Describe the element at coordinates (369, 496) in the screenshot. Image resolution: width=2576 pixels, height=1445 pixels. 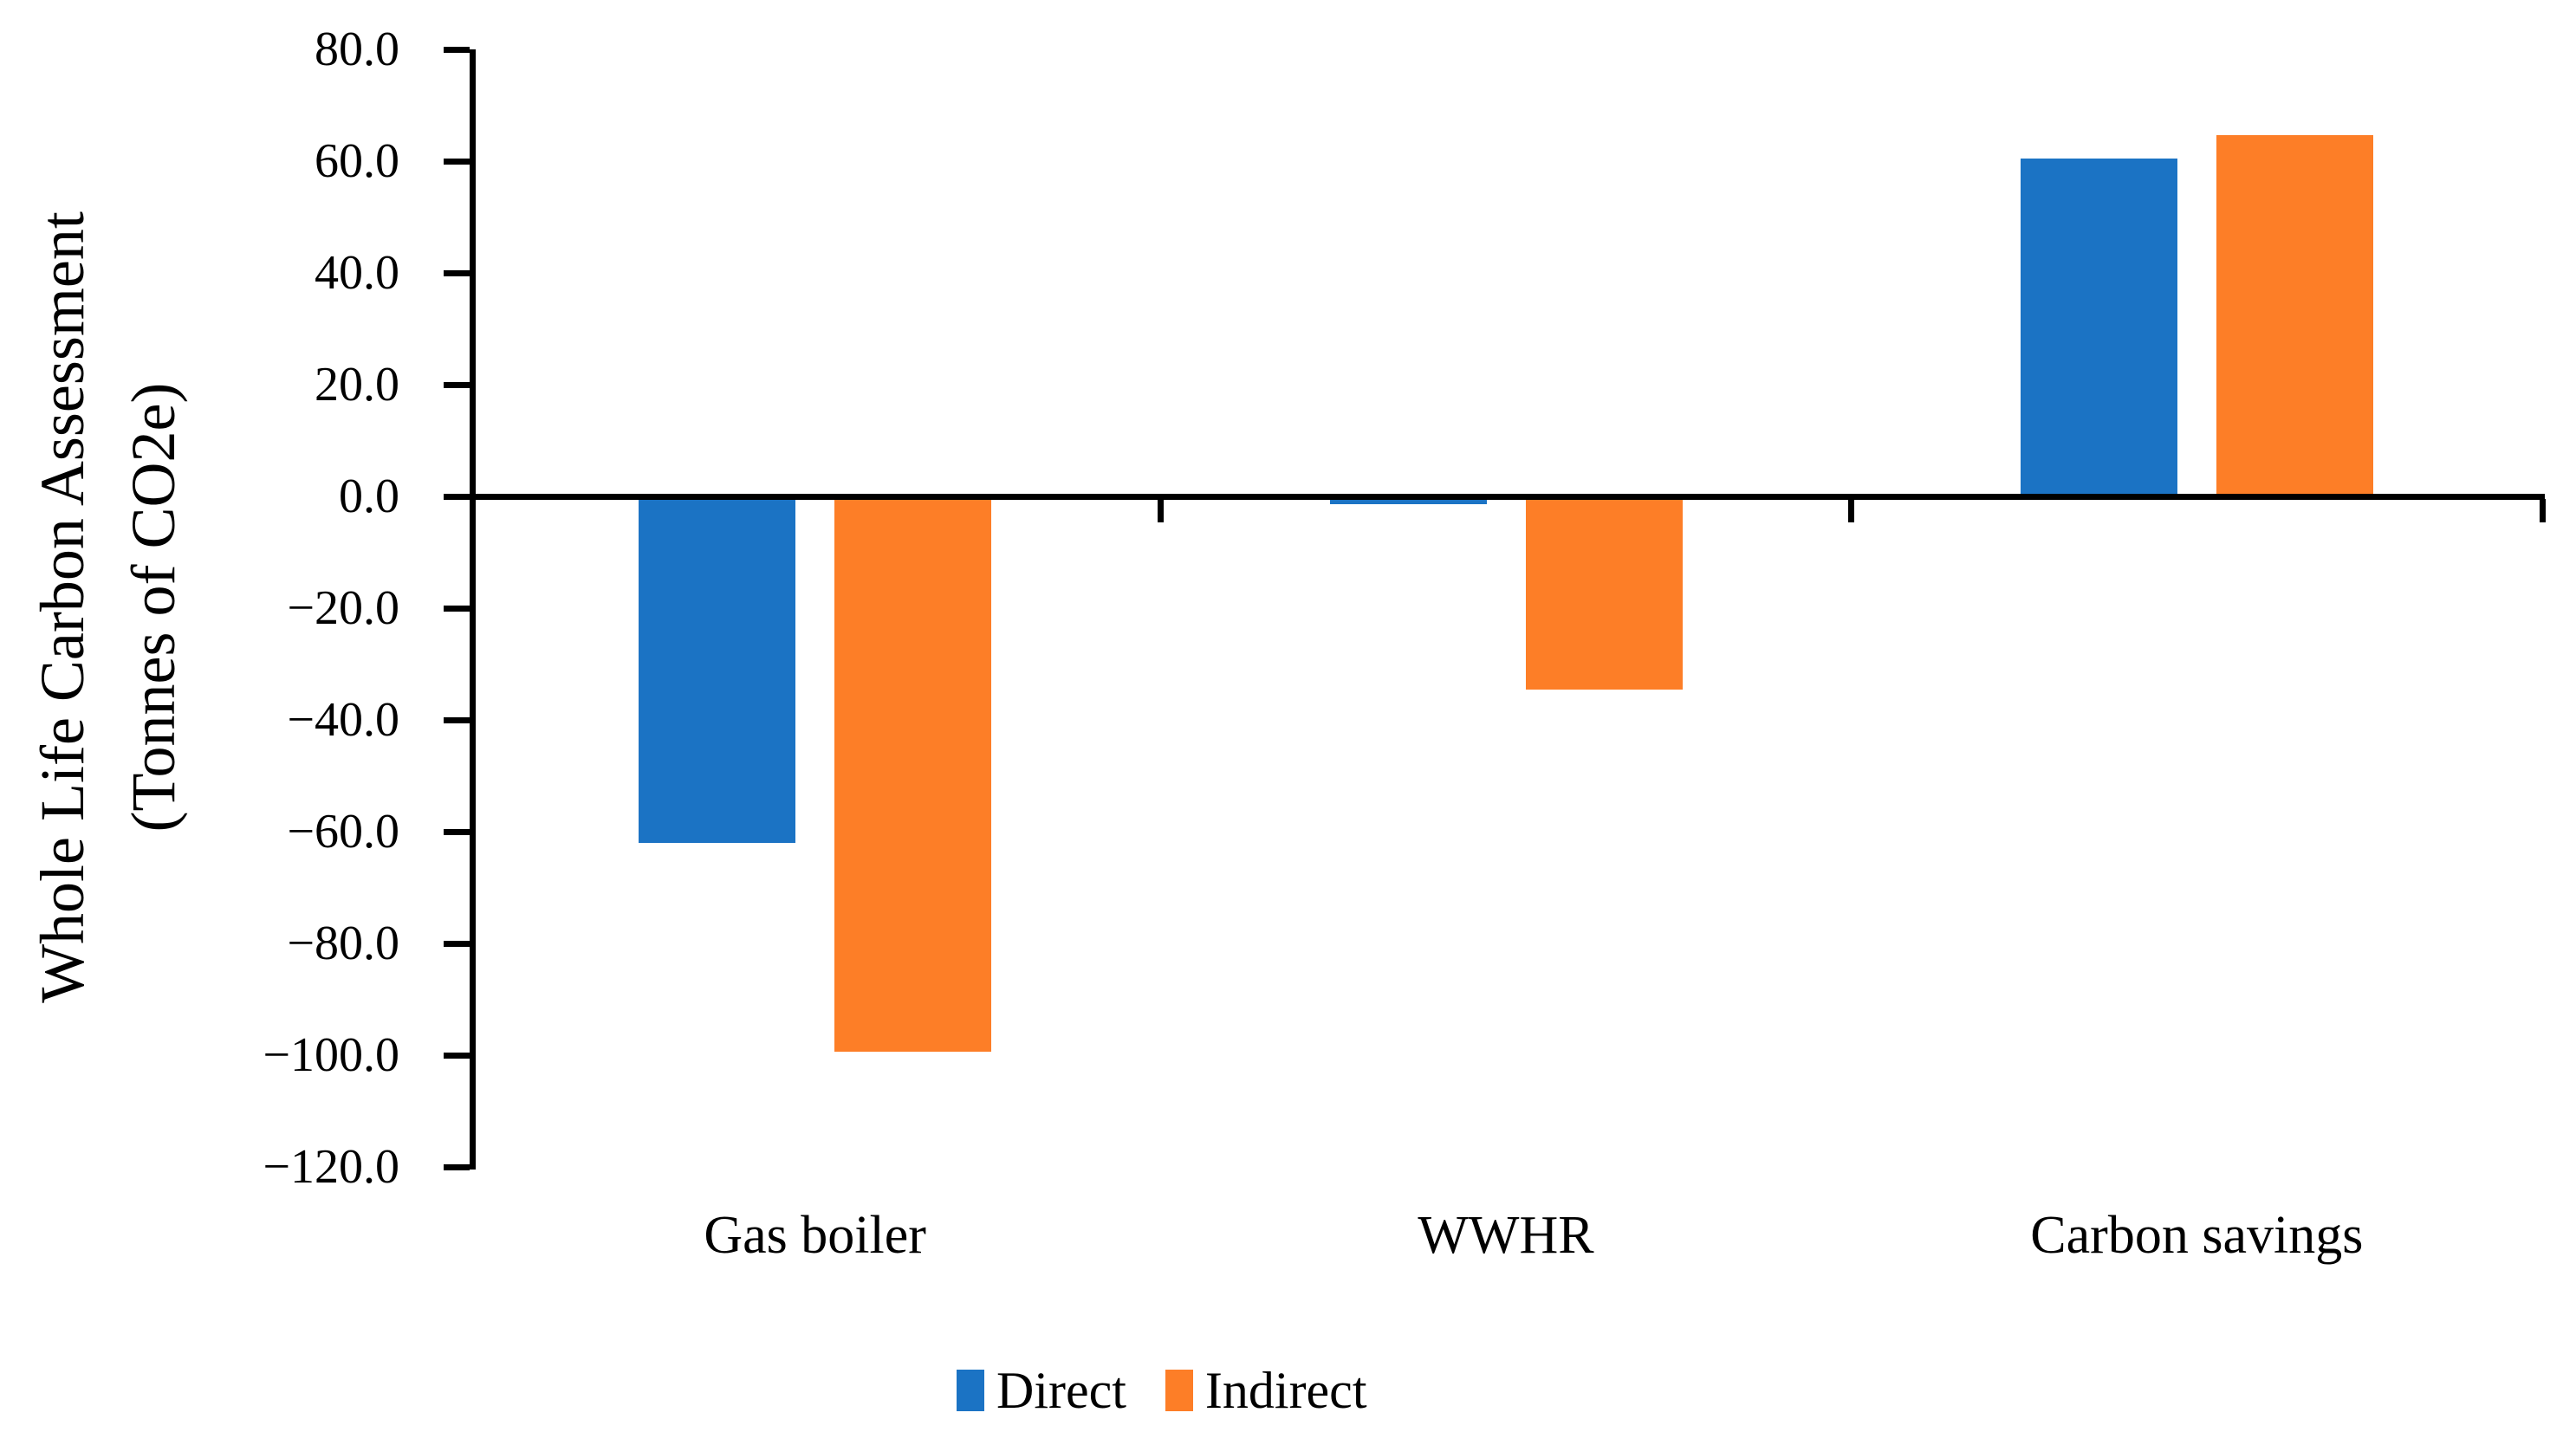
I see `y-tick-label: 0.0` at that location.